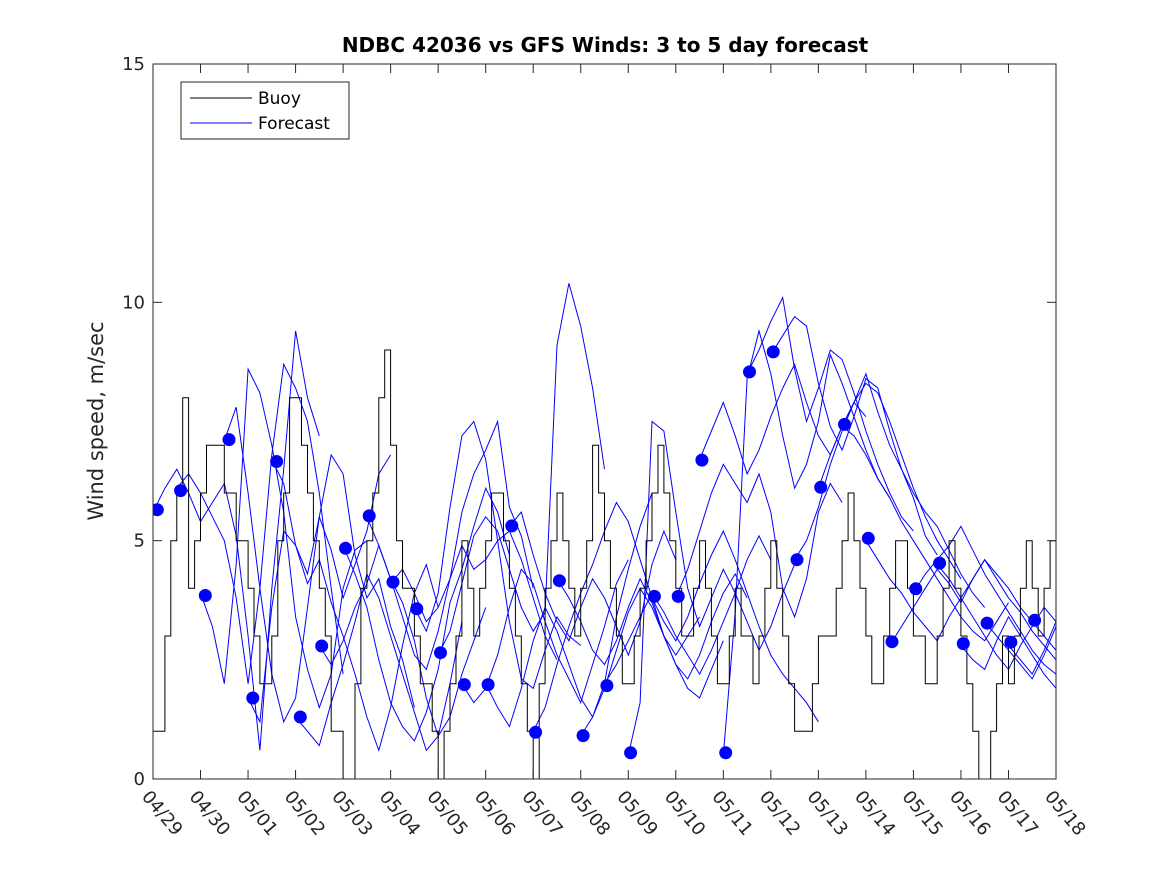  Describe the element at coordinates (969, 813) in the screenshot. I see `x-tick-label-17: 05/16` at that location.